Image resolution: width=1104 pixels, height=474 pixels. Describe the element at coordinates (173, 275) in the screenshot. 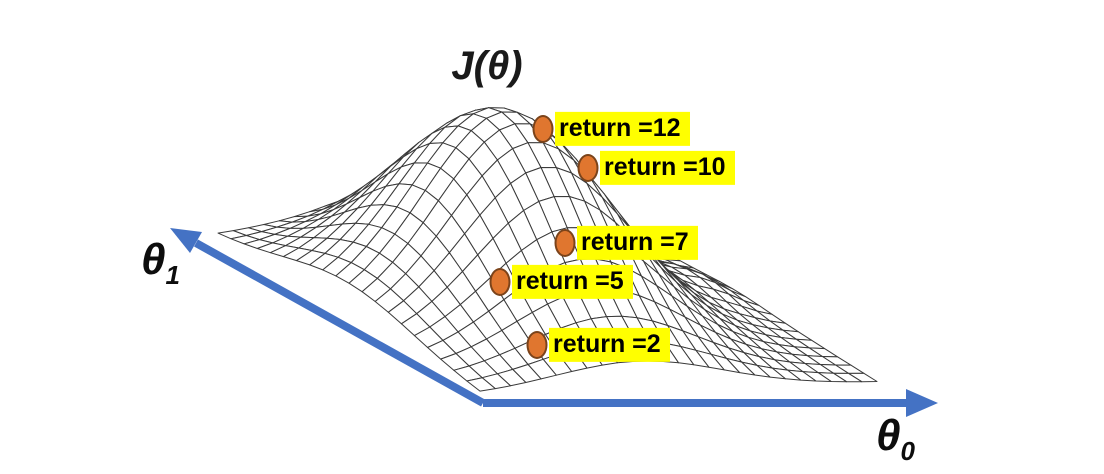

I see `theta1-subscript: 1` at that location.